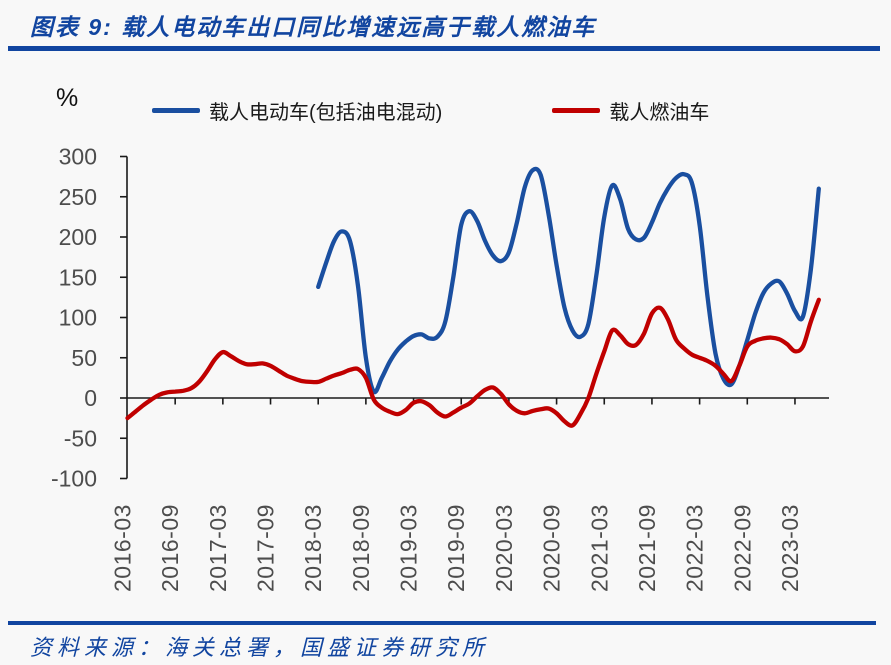 The width and height of the screenshot is (891, 665). Describe the element at coordinates (78, 237) in the screenshot. I see `y-tick-label: 200` at that location.